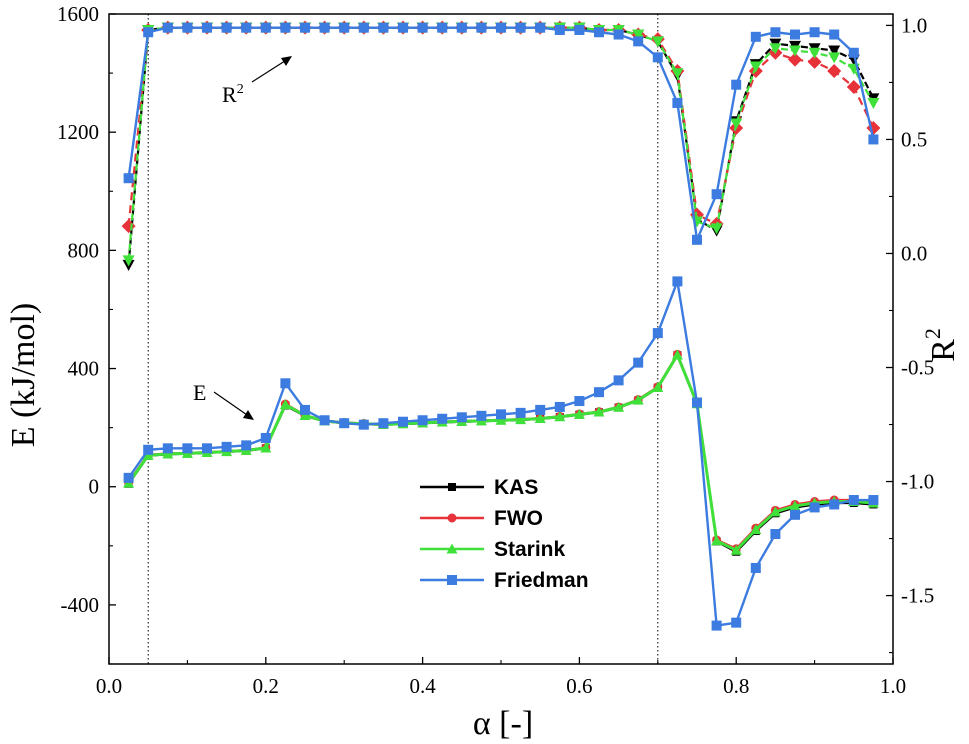  What do you see at coordinates (78, 14) in the screenshot?
I see `y-left-tick-label: 1600` at bounding box center [78, 14].